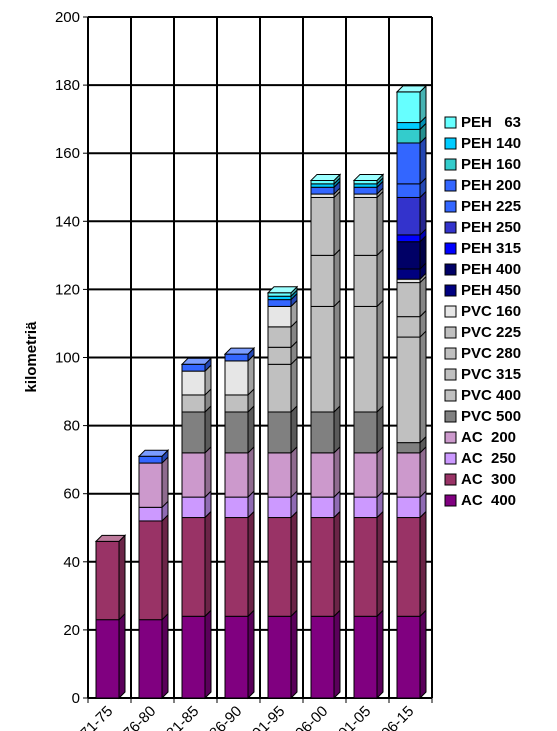 This screenshot has height=731, width=557. Describe the element at coordinates (181, 717) in the screenshot. I see `x-tick-label: '81-85` at that location.